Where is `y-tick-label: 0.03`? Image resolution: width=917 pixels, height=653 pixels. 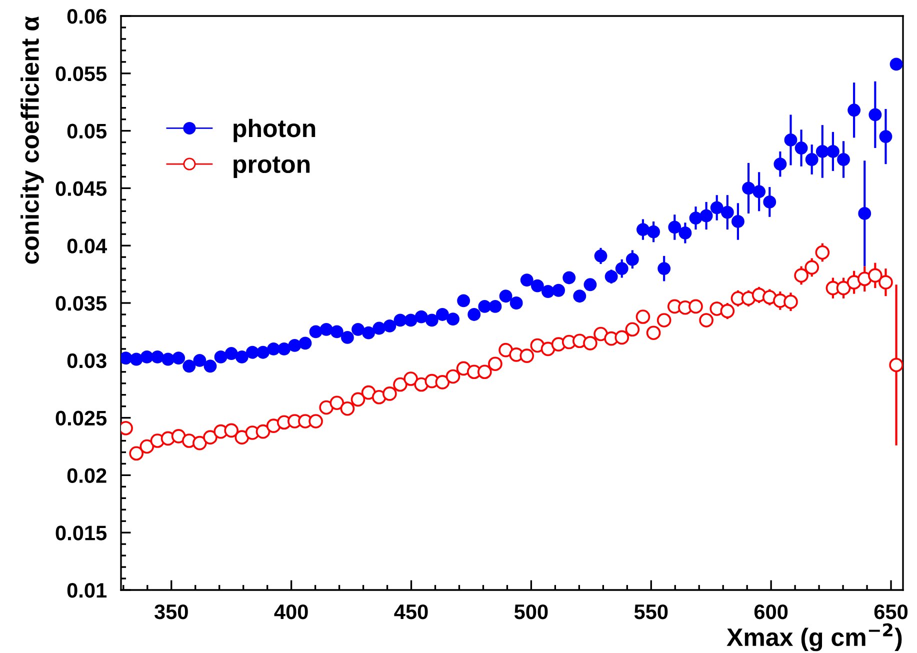 y-tick-label: 0.03 is located at coordinates (86, 360).